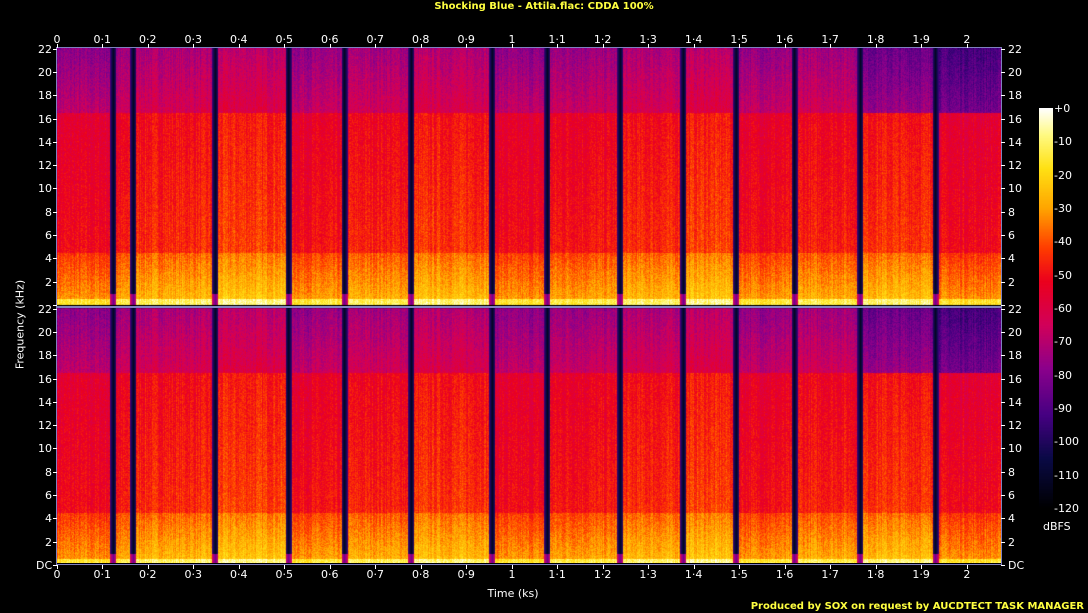 The image size is (1088, 613). Describe the element at coordinates (193, 39) in the screenshot. I see `x-tick-label-top: 0·3` at that location.